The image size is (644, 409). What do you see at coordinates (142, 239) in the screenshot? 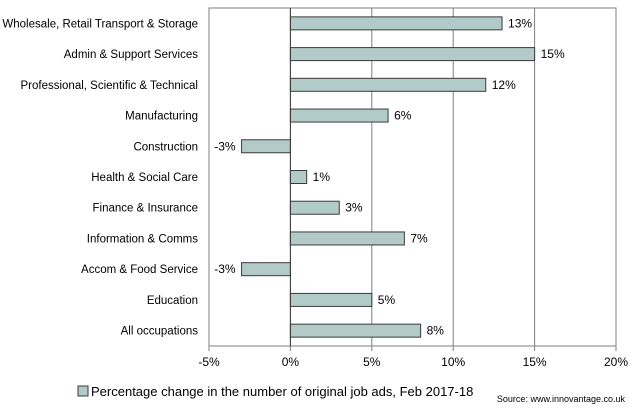
I see `category-label: Information & Comms` at bounding box center [142, 239].